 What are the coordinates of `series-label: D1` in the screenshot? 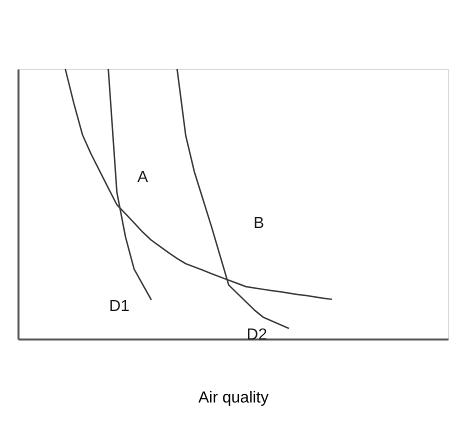 It's located at (119, 306).